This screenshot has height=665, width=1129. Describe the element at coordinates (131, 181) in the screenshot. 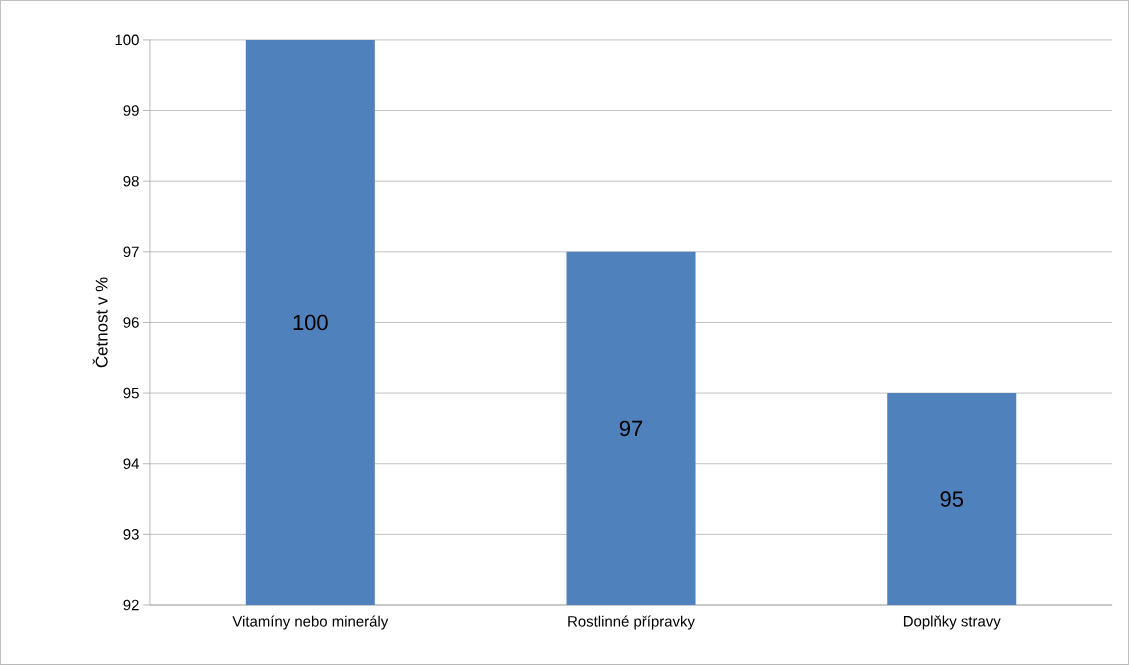

I see `y-tick-label: 98` at that location.